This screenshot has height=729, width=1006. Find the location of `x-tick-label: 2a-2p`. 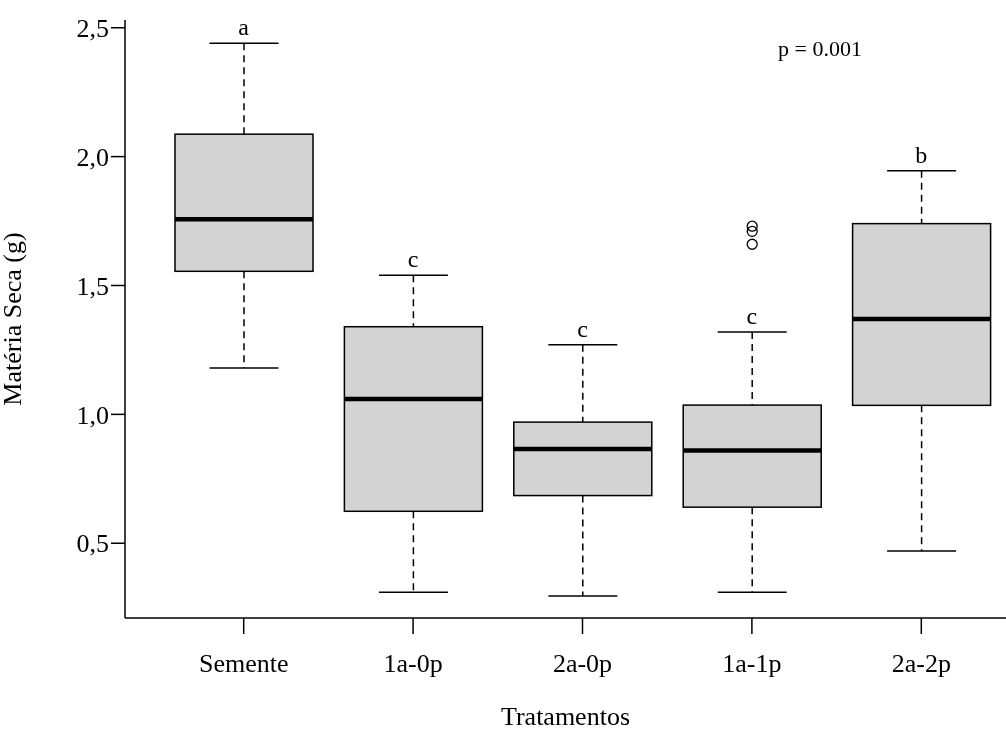

x-tick-label: 2a-2p is located at coordinates (921, 664).